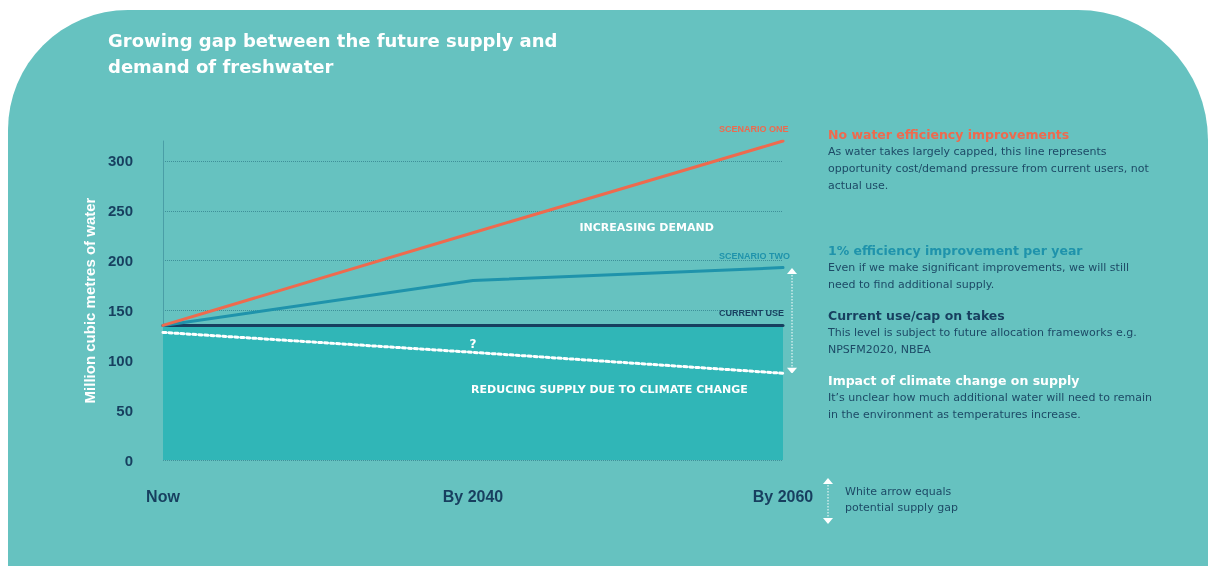 The height and width of the screenshot is (566, 1211). What do you see at coordinates (120, 161) in the screenshot?
I see `y-tick-label: 300` at bounding box center [120, 161].